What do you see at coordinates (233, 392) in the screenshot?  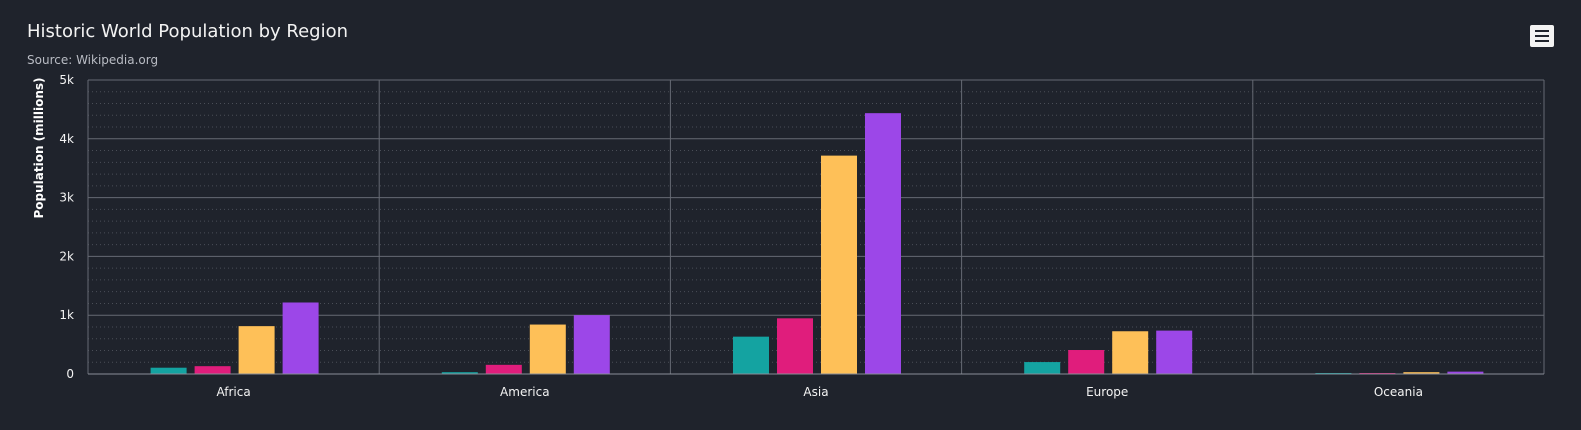 I see `x-tick-label: Africa` at bounding box center [233, 392].